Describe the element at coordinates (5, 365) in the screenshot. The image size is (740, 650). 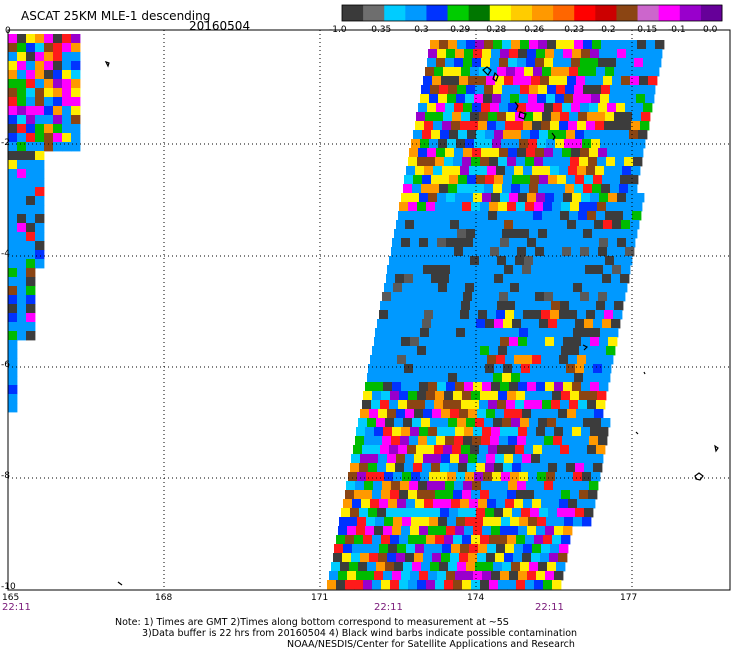
I see `y-tick-6: -6` at that location.